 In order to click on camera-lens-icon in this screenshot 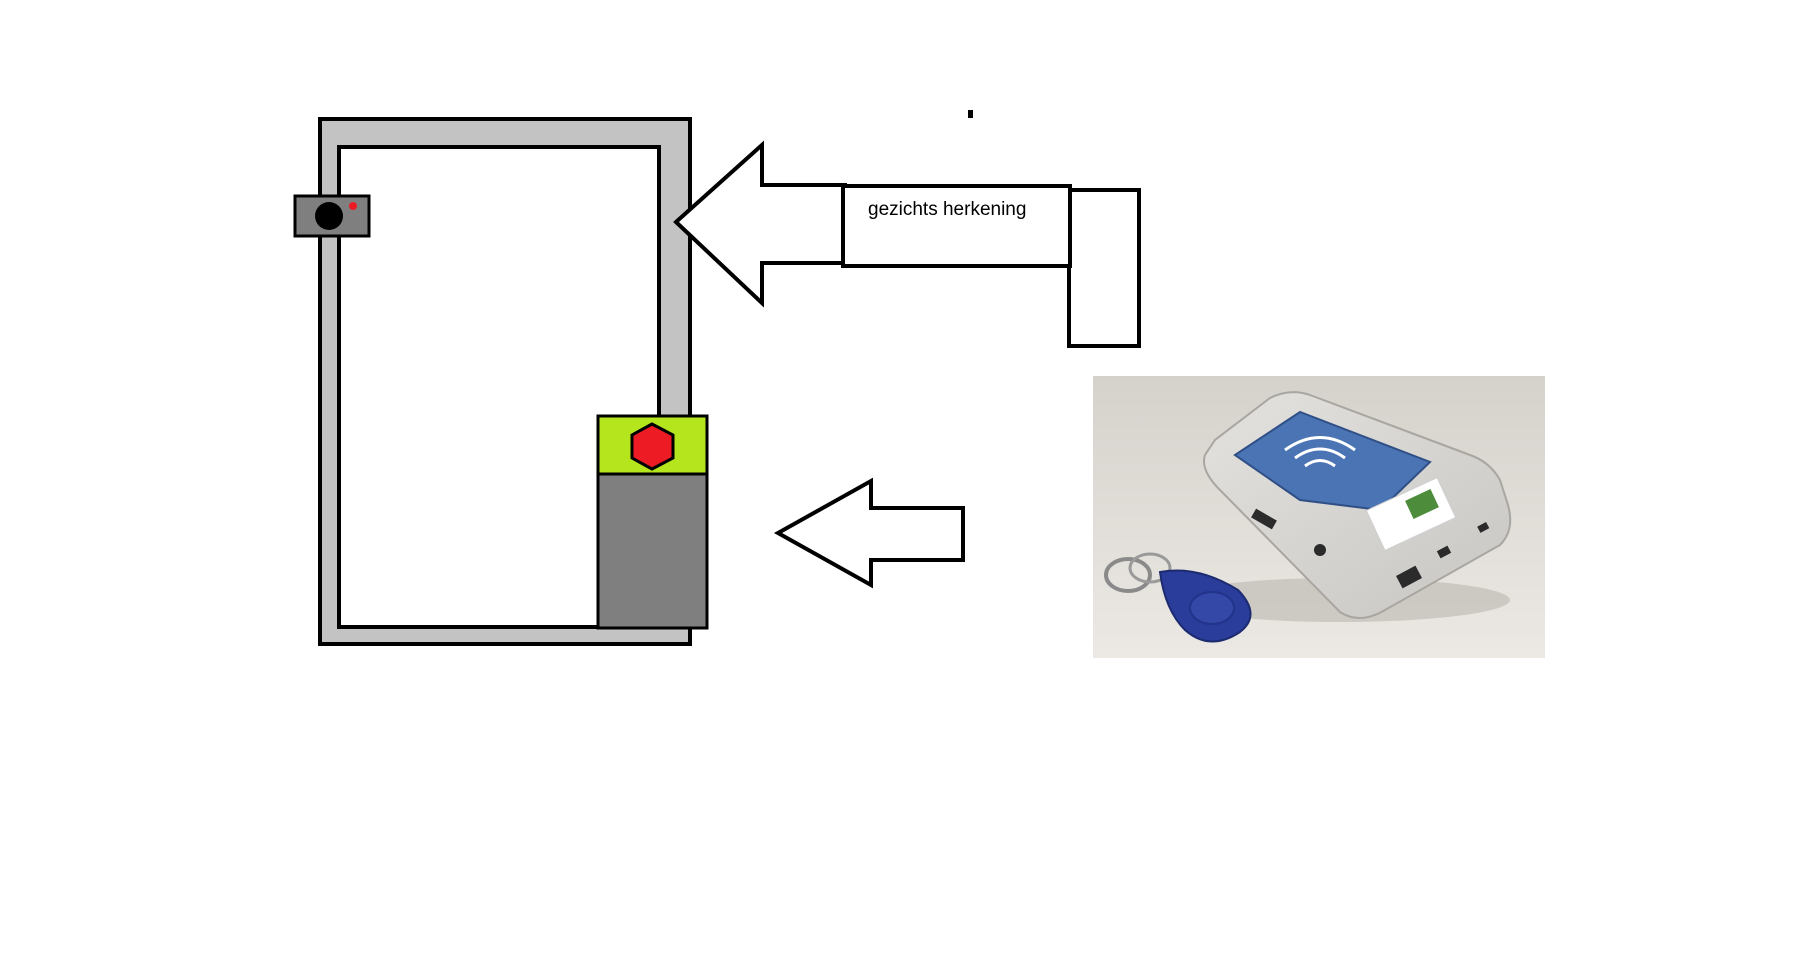, I will do `click(329, 216)`.